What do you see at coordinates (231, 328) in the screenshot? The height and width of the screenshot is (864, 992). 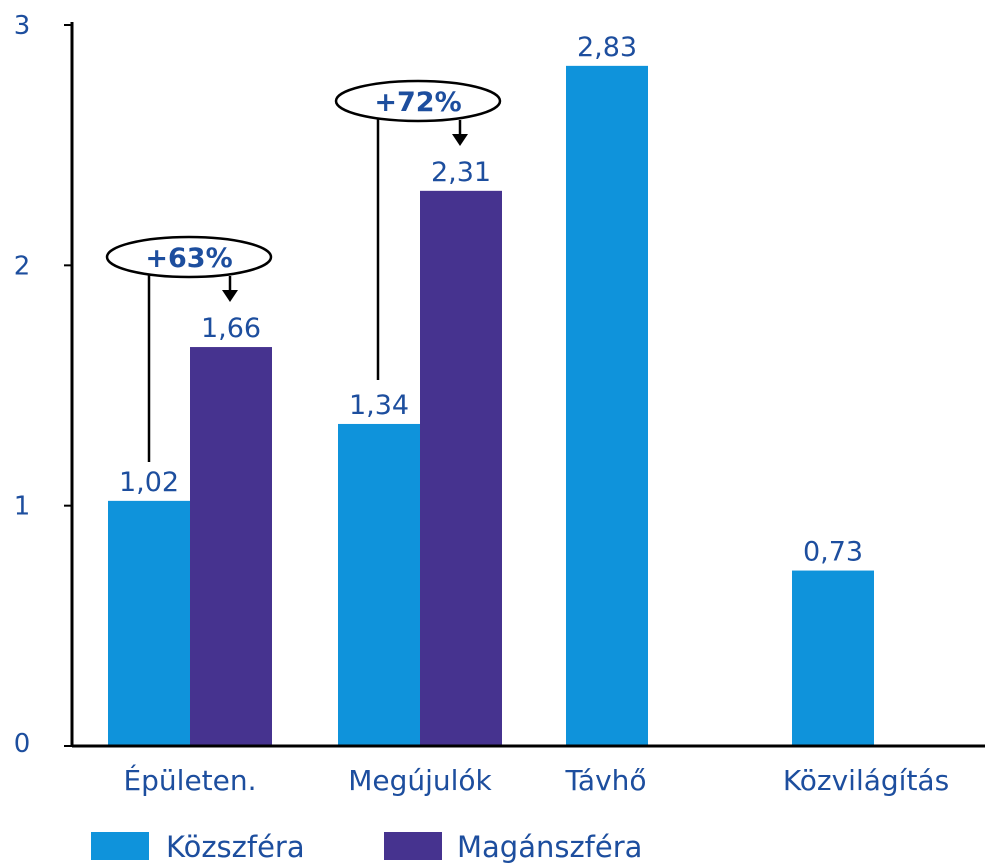 I see `data-label: 1,66` at bounding box center [231, 328].